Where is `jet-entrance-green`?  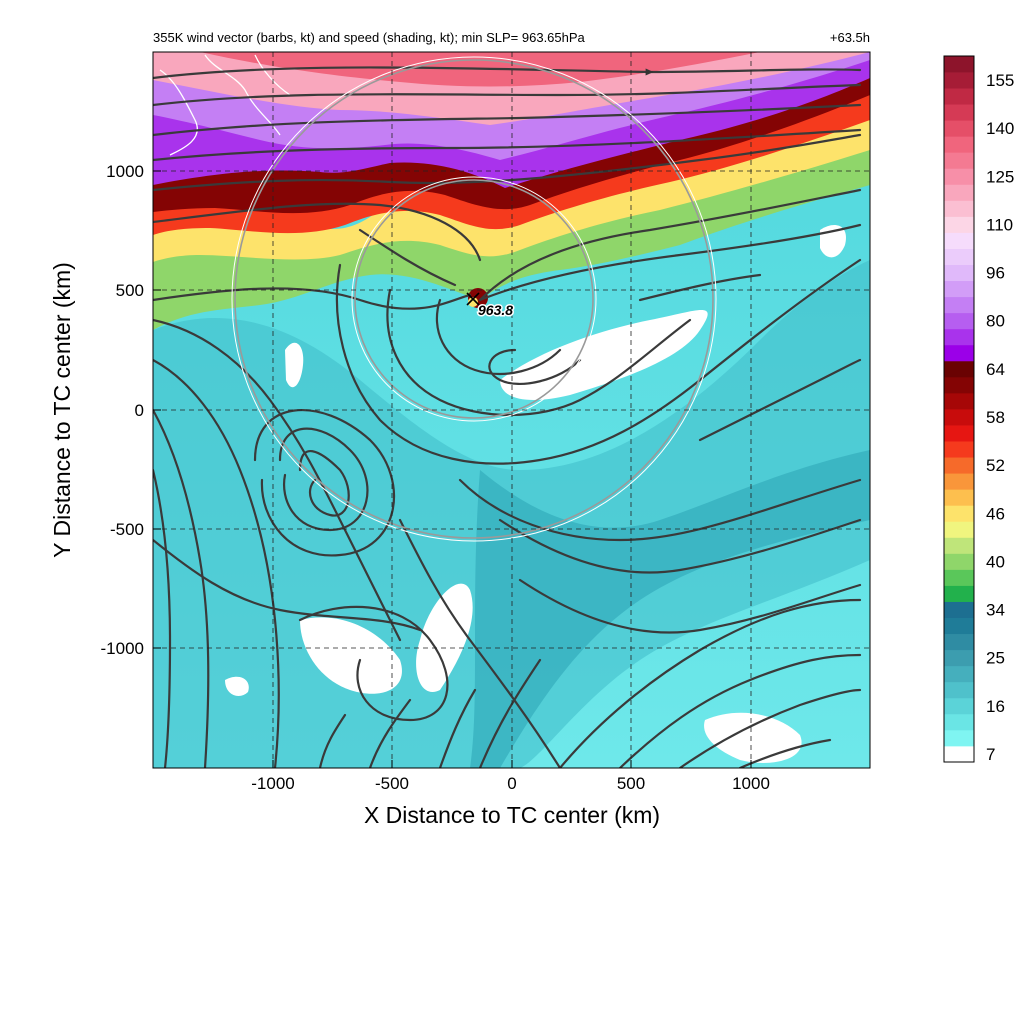
jet-entrance-green is located at coordinates (511, 235).